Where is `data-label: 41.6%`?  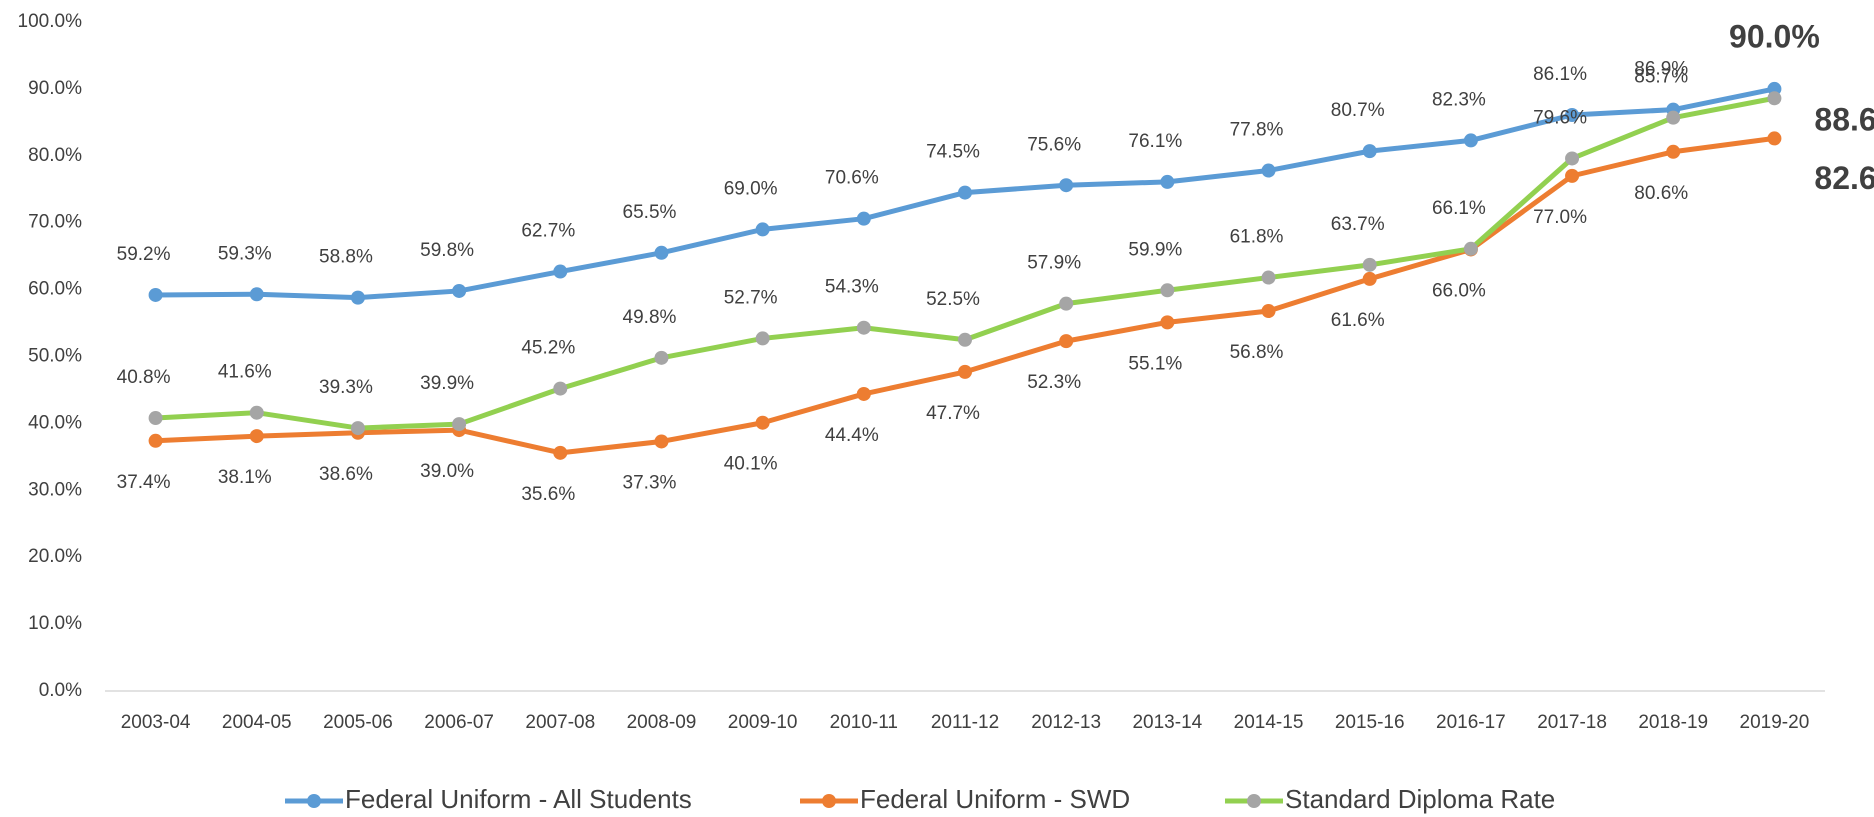
data-label: 41.6% is located at coordinates (245, 372).